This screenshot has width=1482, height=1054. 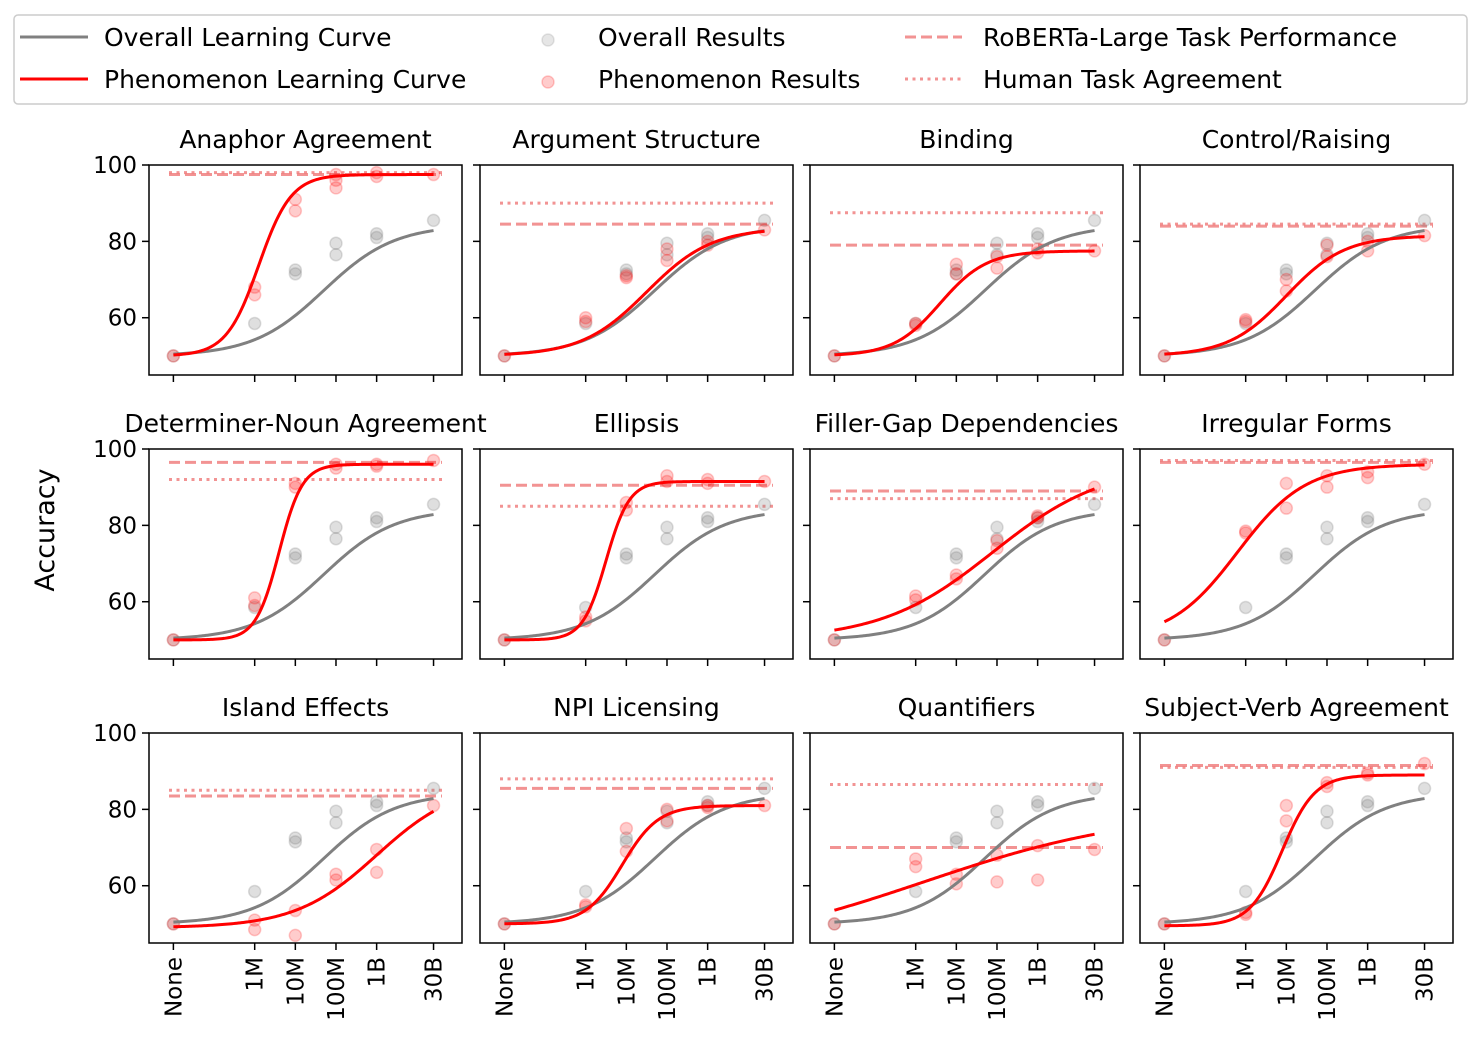 I want to click on panel-title: Determiner-Noun Agreement, so click(x=305, y=423).